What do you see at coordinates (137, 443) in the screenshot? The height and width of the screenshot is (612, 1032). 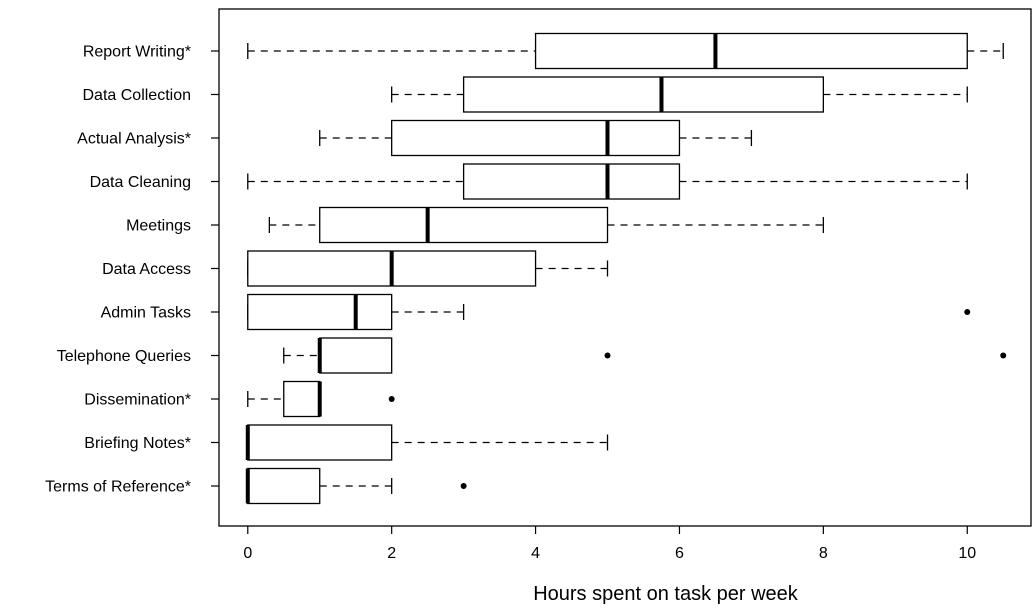 I see `category-label: Briefing Notes*` at bounding box center [137, 443].